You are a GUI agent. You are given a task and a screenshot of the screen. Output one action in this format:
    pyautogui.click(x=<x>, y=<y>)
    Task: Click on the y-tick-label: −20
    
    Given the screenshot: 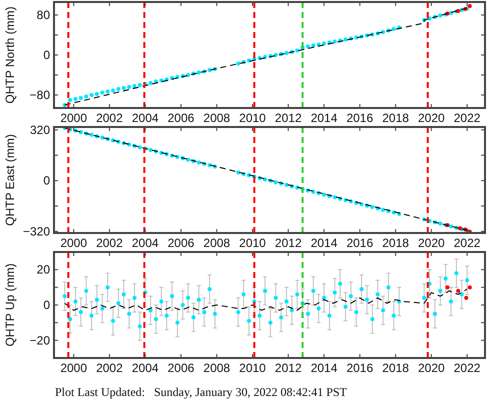 What is the action you would take?
    pyautogui.click(x=40, y=340)
    